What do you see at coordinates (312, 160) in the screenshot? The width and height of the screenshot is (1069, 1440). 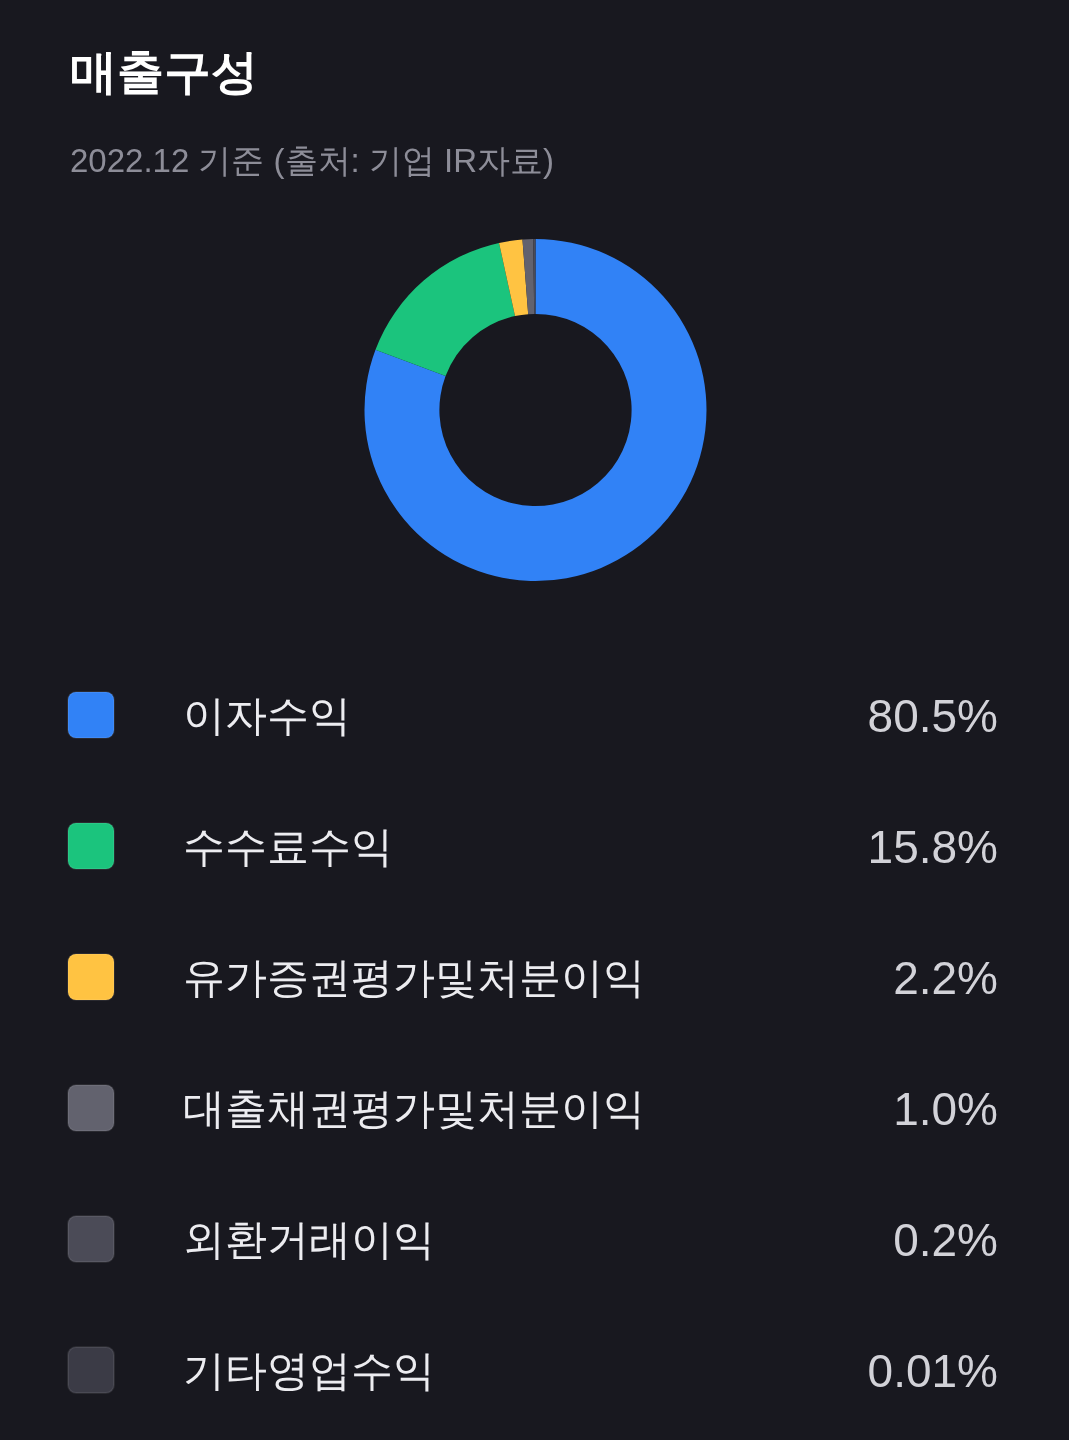 I see `subtitle: 2022.12 기준 (출처: 기업 IR자료)` at bounding box center [312, 160].